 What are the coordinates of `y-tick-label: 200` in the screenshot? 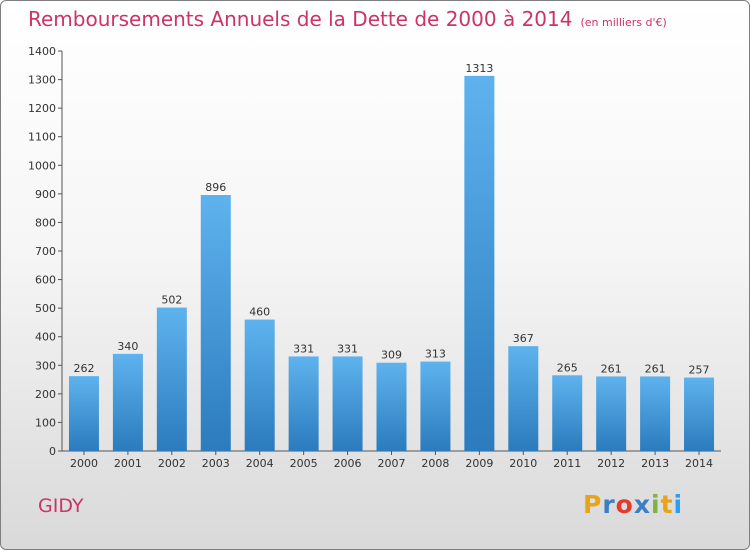 It's located at (45, 394).